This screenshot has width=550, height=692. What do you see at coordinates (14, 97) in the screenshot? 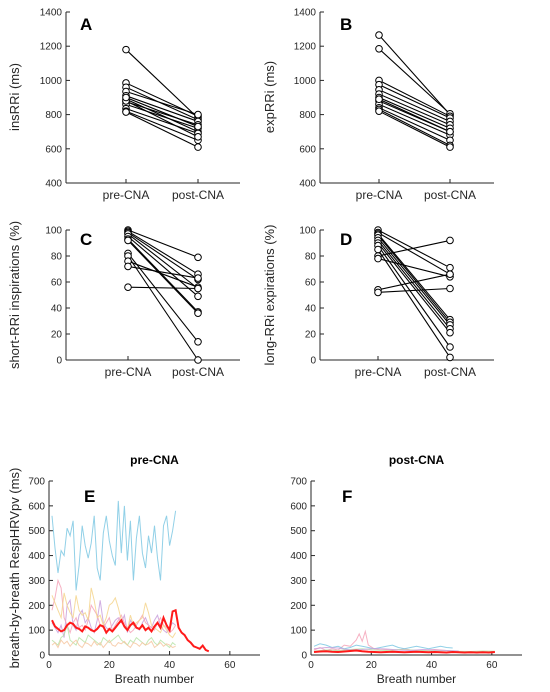
I see `y-axis-title: insRRi (ms)` at bounding box center [14, 97].